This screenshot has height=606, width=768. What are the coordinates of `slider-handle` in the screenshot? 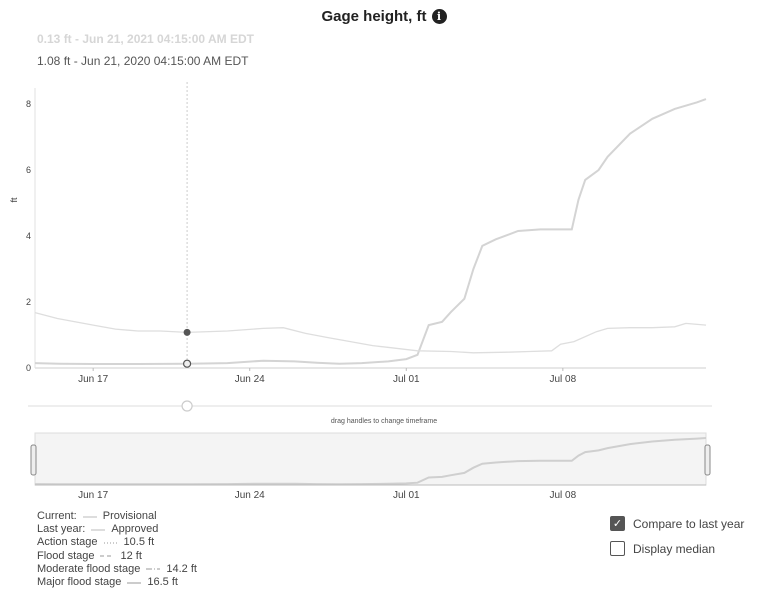 It's located at (187, 406).